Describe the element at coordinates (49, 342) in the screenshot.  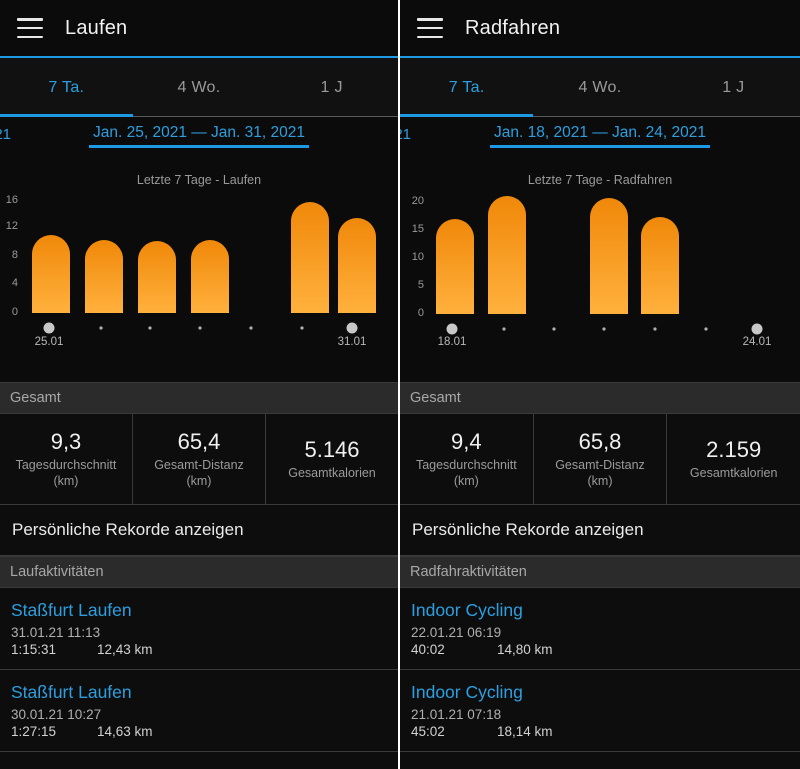
I see `x-tick-first: 25.01` at that location.